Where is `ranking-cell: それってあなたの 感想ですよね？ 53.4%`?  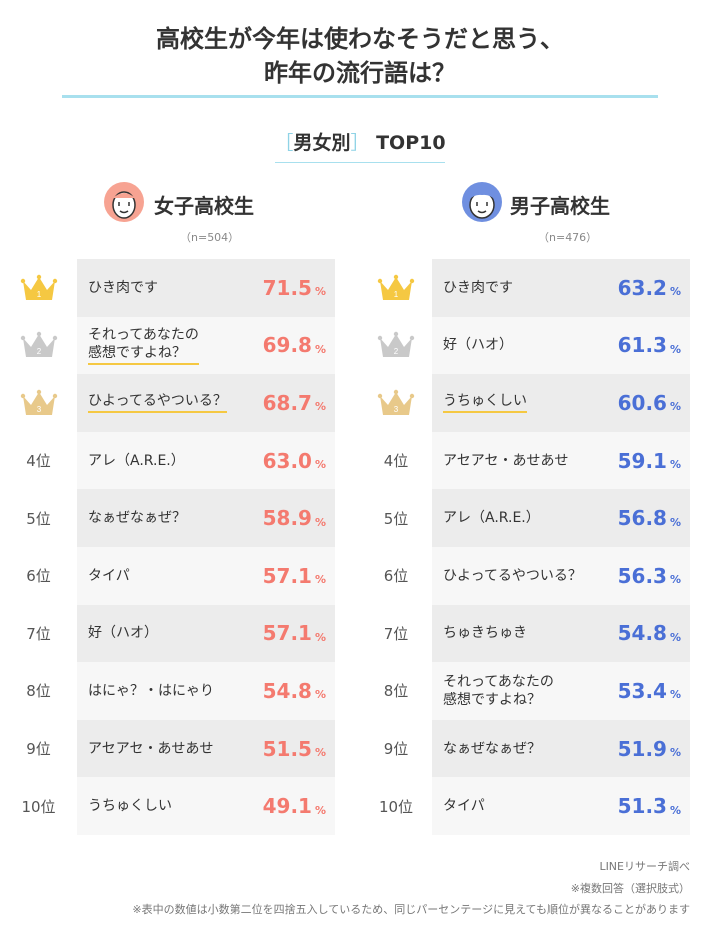 ranking-cell: それってあなたの 感想ですよね？ 53.4% is located at coordinates (561, 691).